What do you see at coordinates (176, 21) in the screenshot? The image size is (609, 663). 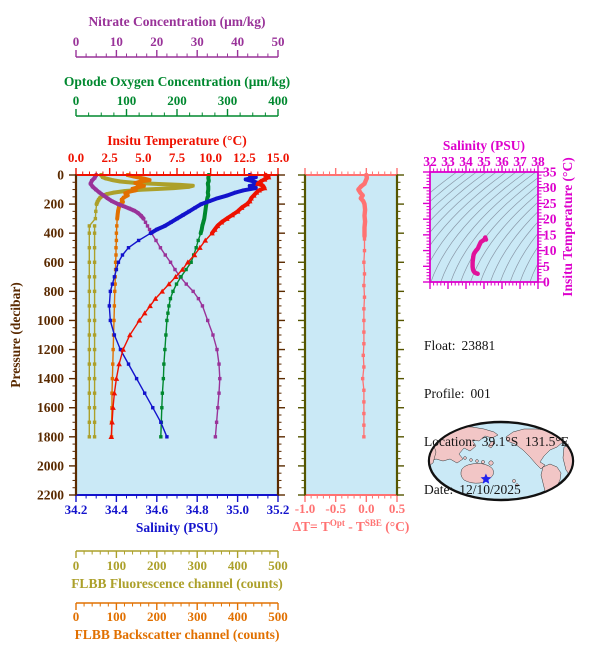 I see `svg-text: Nitrate Concentration (μm/kg)` at bounding box center [176, 21].